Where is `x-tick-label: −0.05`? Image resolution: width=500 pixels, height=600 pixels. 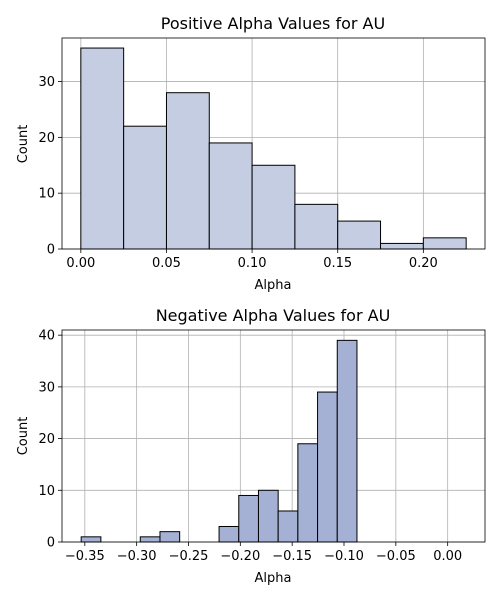 x-tick-label: −0.05 is located at coordinates (396, 556).